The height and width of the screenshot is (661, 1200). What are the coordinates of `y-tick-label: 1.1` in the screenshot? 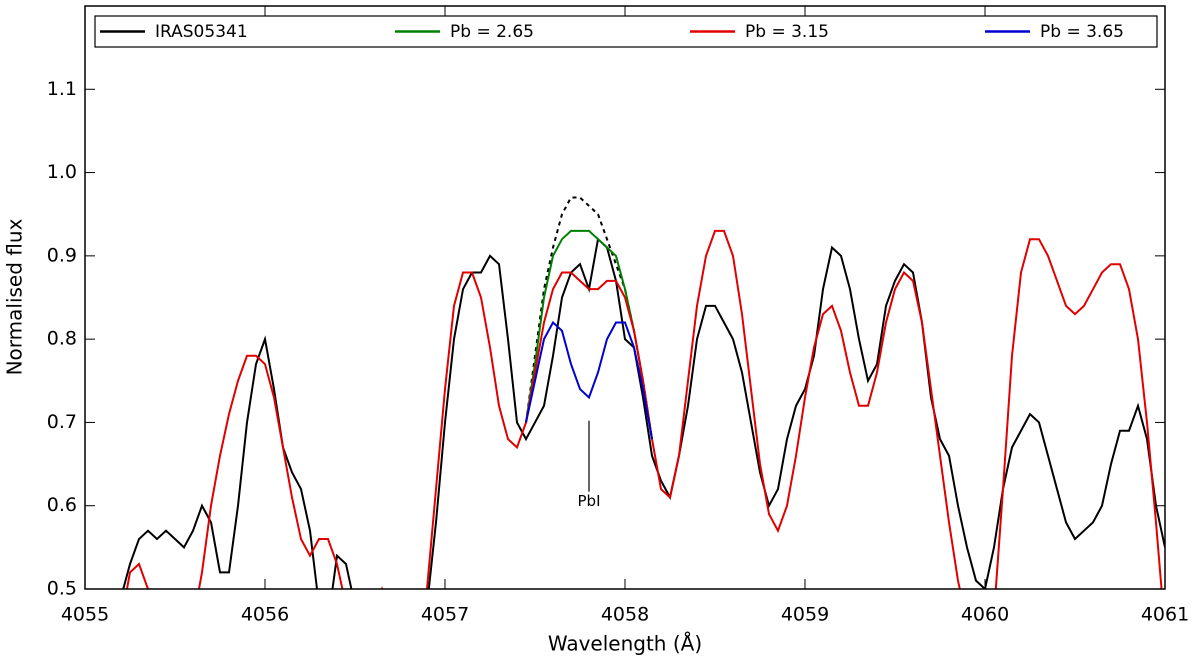 It's located at (62, 89).